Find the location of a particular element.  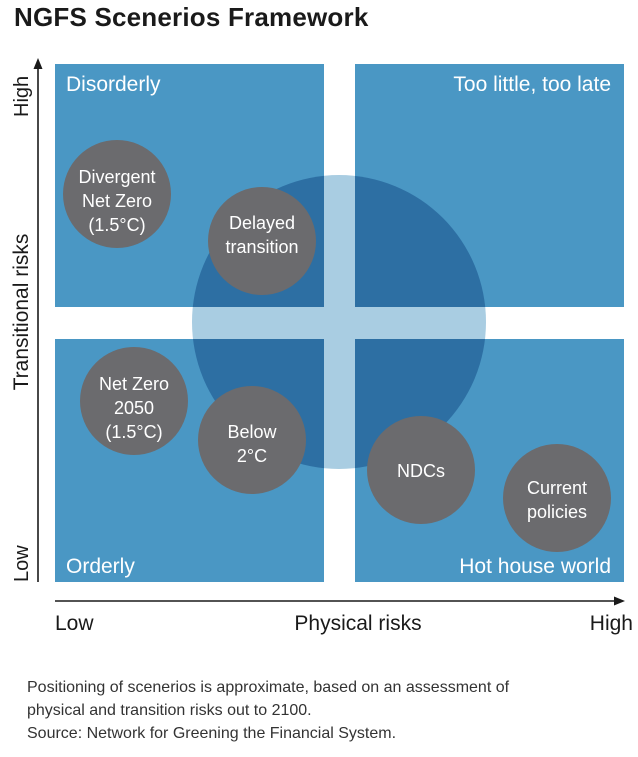

y-axis-high-label: High is located at coordinates (22, 96).